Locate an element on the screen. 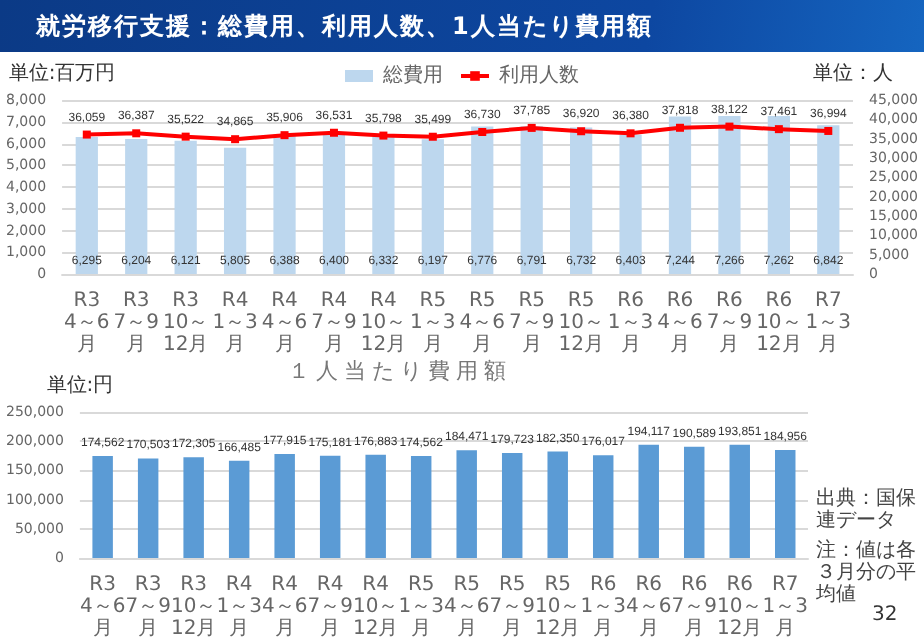 This screenshot has height=640, width=924. chart-title: １人当たり費用額 is located at coordinates (400, 371).